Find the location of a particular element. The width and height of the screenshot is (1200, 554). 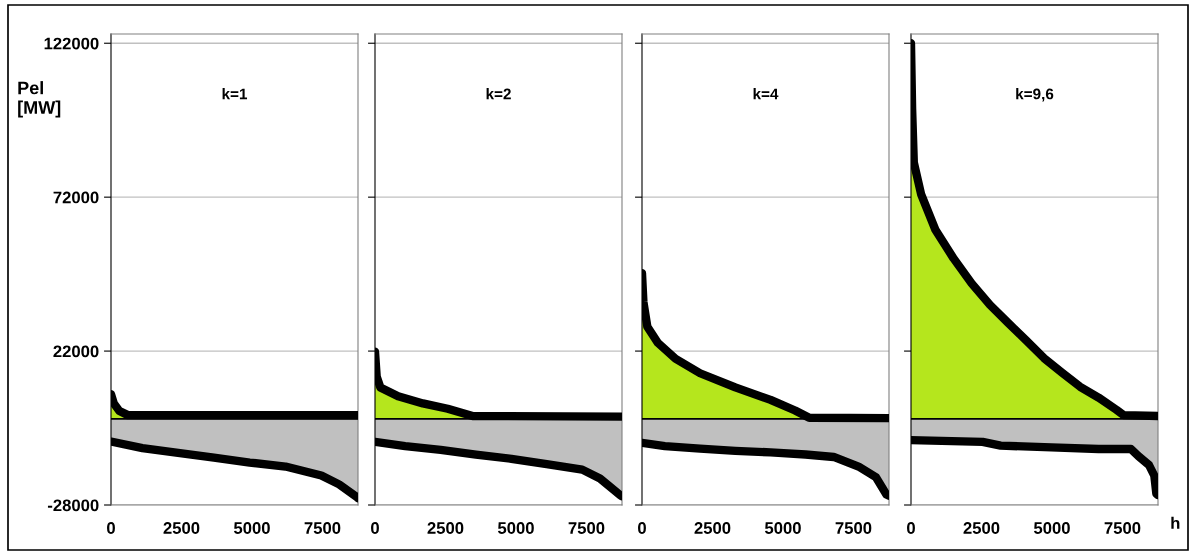

y-tick-label: 22000 is located at coordinates (76, 351).